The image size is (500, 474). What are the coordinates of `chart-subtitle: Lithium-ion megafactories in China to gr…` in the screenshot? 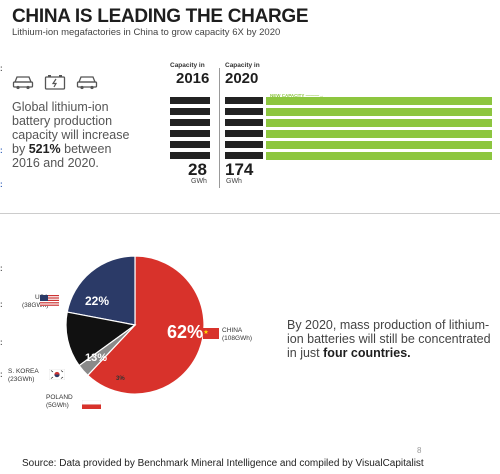 It's located at (146, 32).